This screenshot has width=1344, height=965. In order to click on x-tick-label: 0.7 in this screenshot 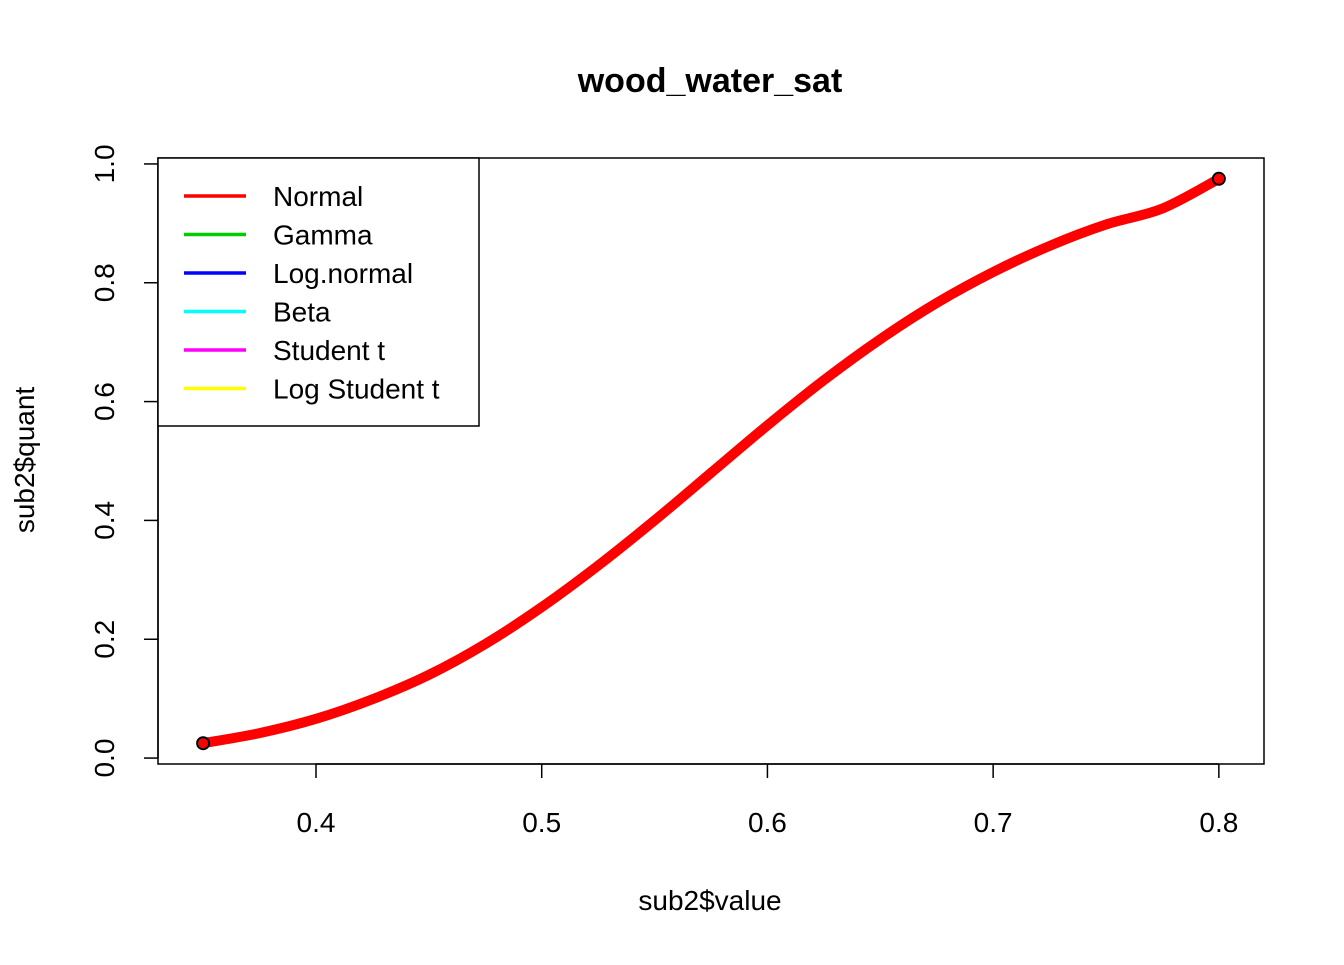, I will do `click(993, 822)`.